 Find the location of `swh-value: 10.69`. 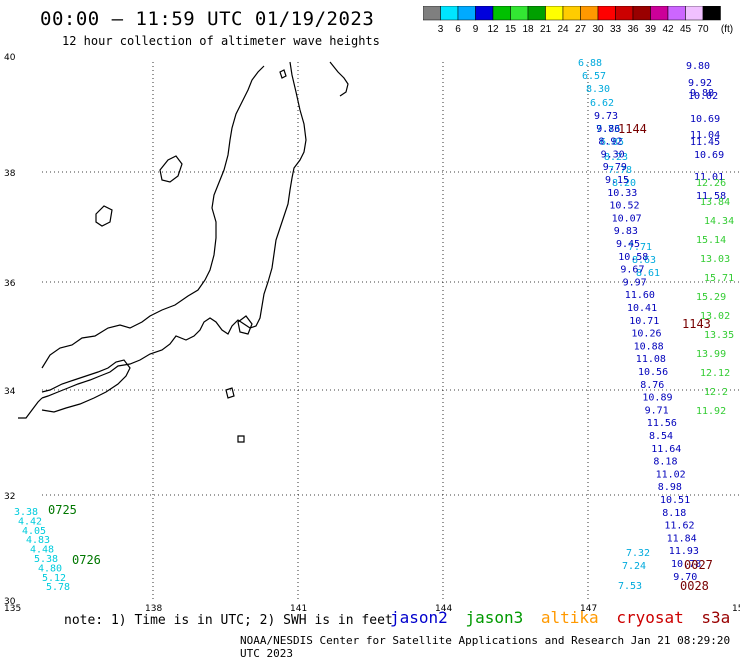

swh-value: 10.69 is located at coordinates (709, 155).